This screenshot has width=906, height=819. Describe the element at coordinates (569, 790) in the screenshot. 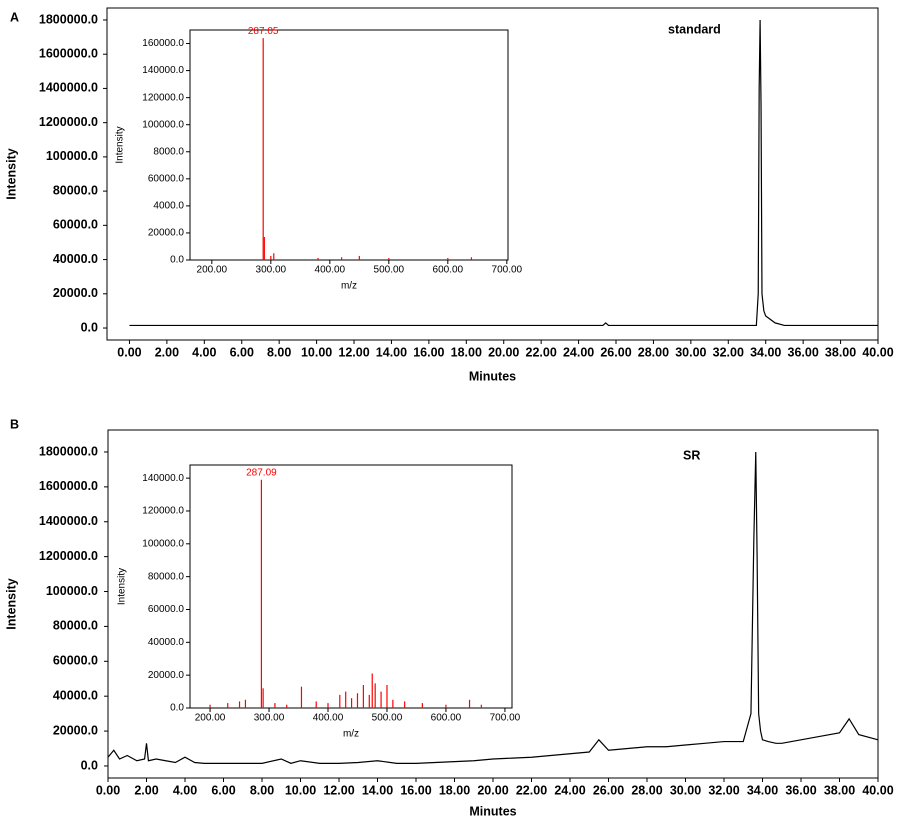

I see `x-tick-label: 24.00` at that location.